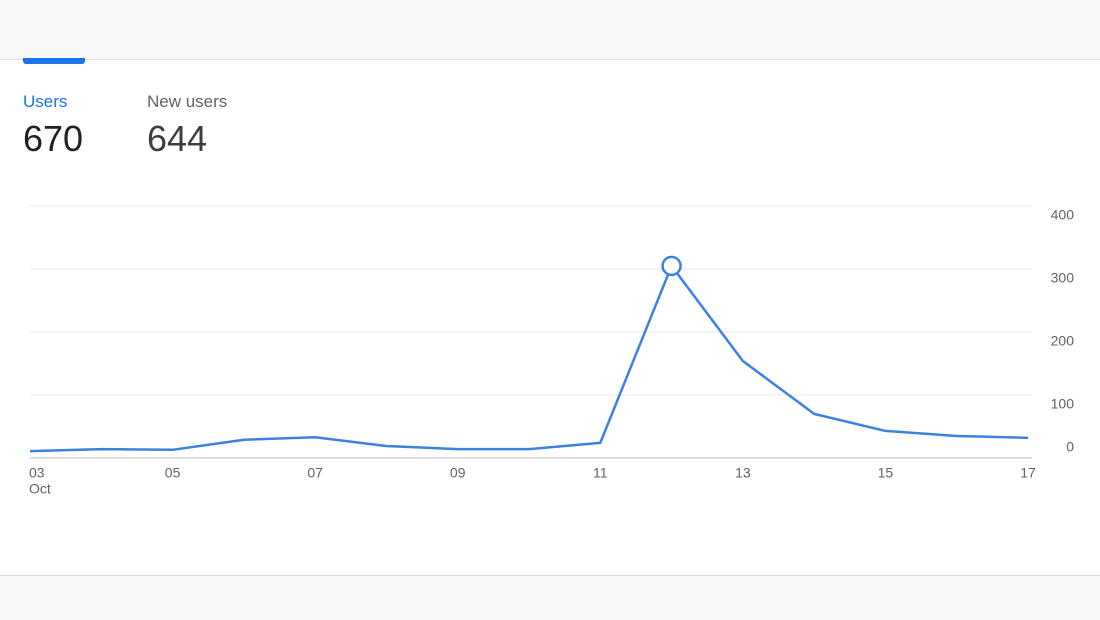 The height and width of the screenshot is (620, 1100). I want to click on metric-label: New users, so click(187, 101).